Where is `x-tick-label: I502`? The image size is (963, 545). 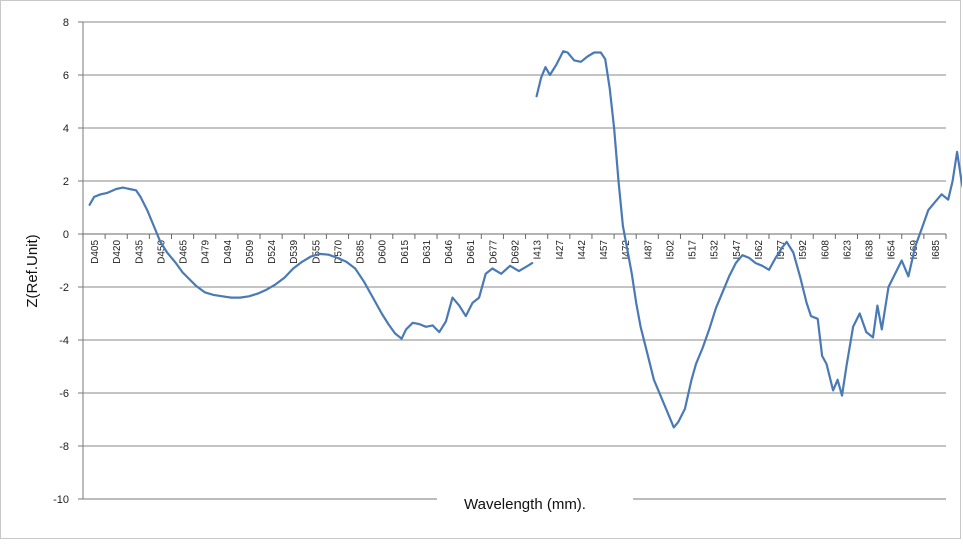
x-tick-label: I502 is located at coordinates (670, 250).